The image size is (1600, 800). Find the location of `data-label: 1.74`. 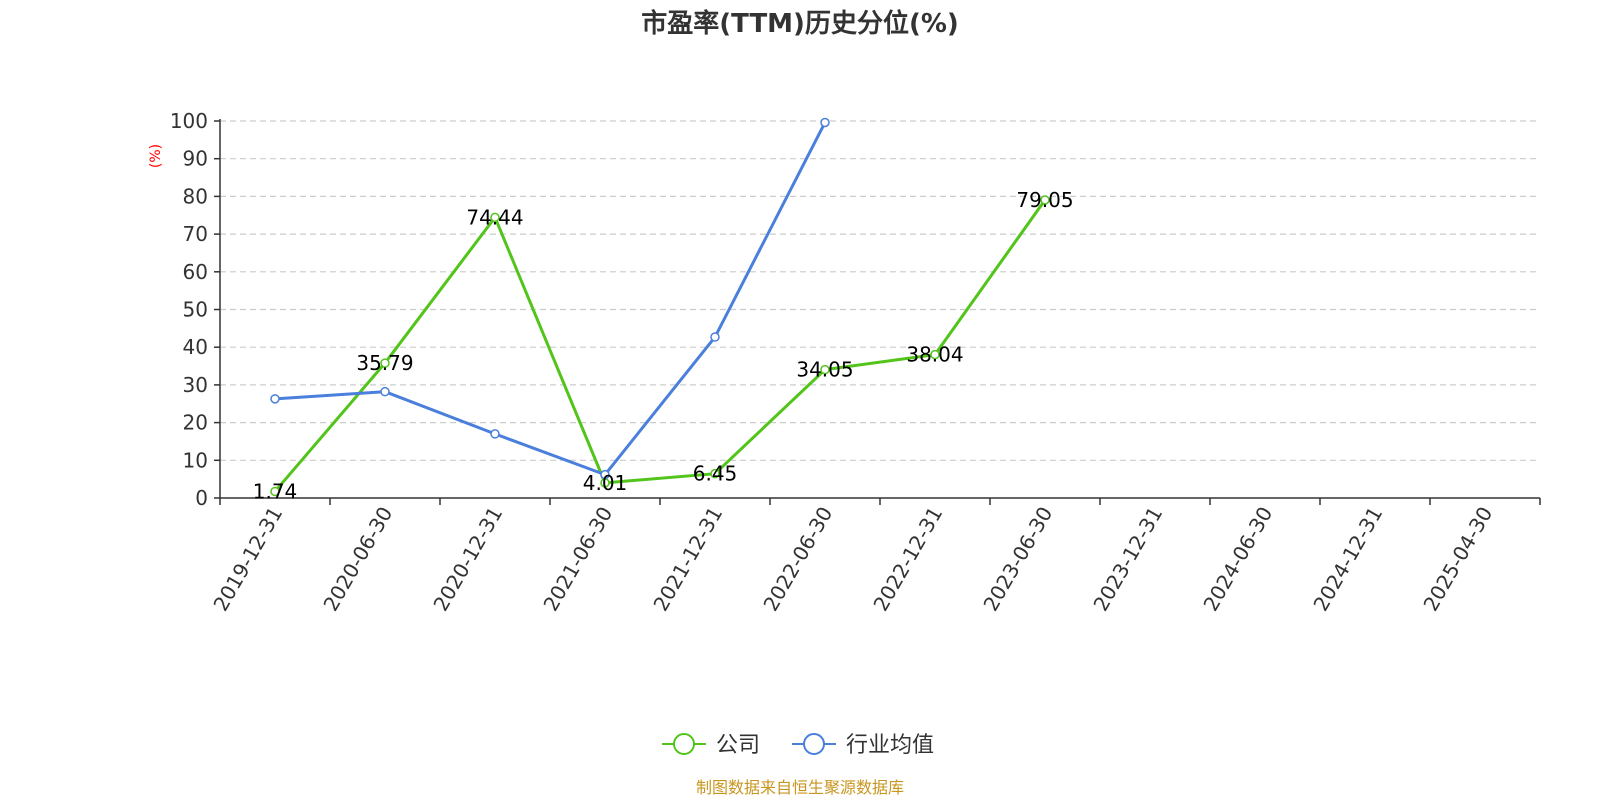

data-label: 1.74 is located at coordinates (275, 491).